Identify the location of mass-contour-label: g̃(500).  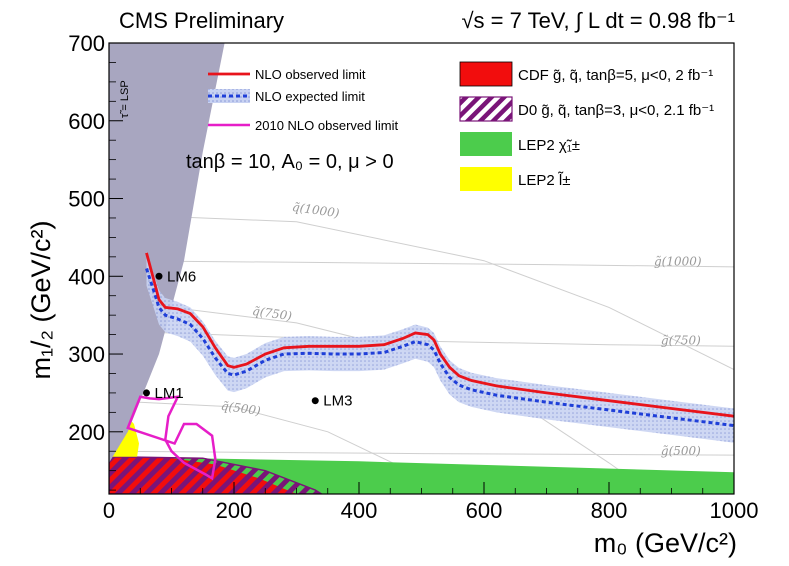
(681, 451).